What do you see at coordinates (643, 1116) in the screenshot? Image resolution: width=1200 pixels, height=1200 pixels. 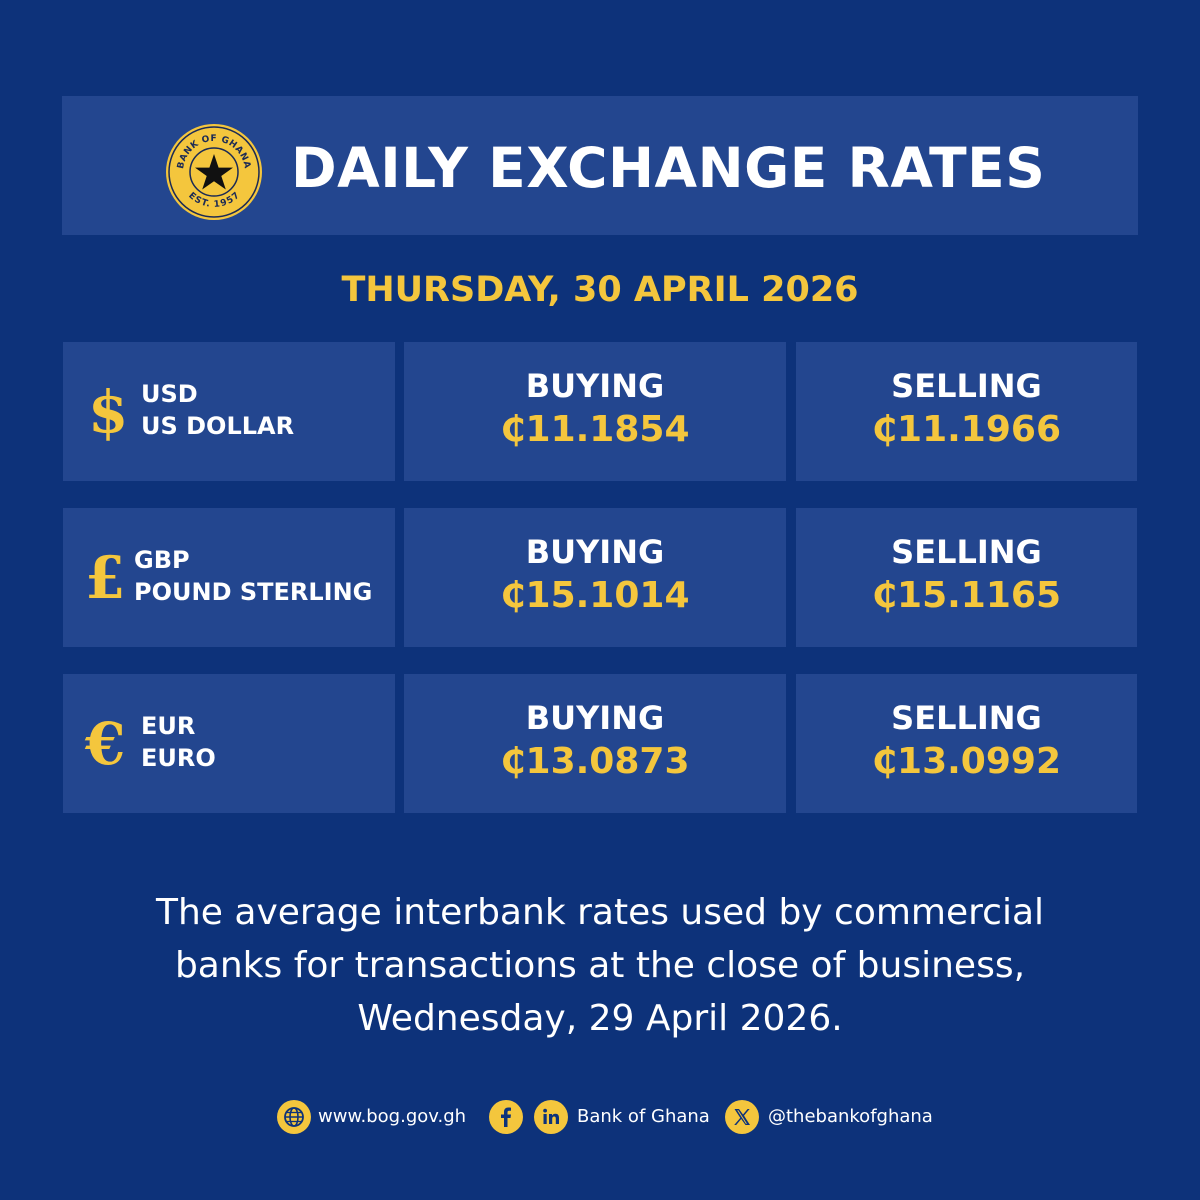 I see `social-name: Bank of Ghana` at bounding box center [643, 1116].